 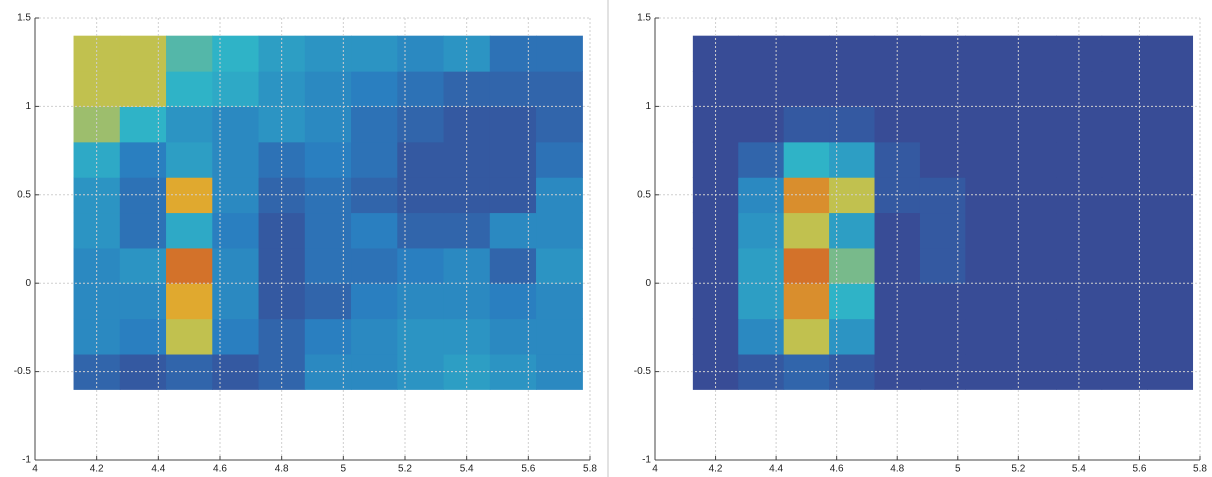 I want to click on x-tick-label: 4.8, so click(x=282, y=469).